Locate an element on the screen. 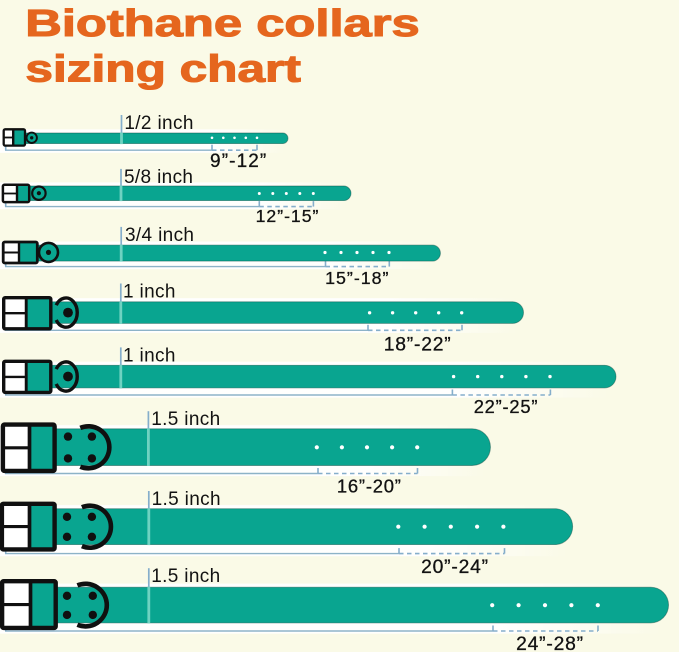 This screenshot has height=652, width=679. svg-text: 18”-22” is located at coordinates (418, 344).